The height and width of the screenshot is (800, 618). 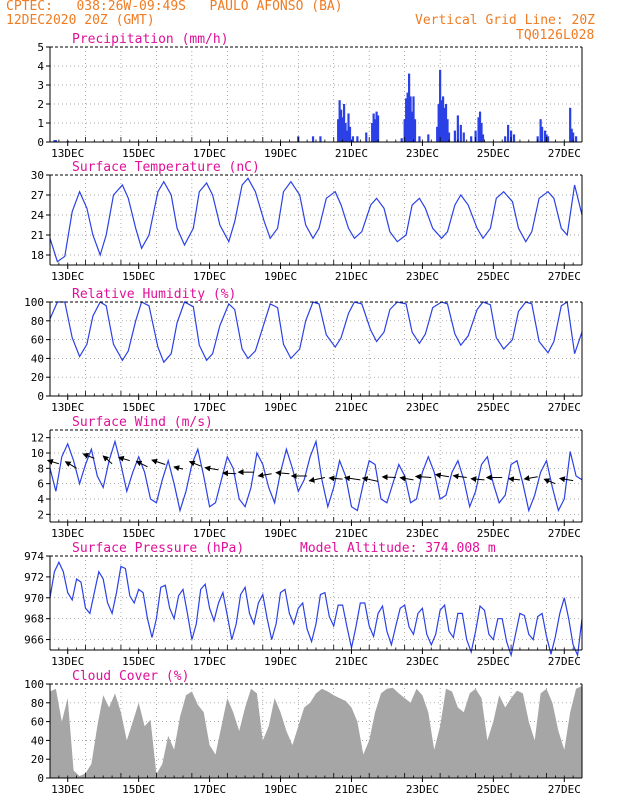 What do you see at coordinates (37, 438) in the screenshot?
I see `y-tick-label: 12` at bounding box center [37, 438].